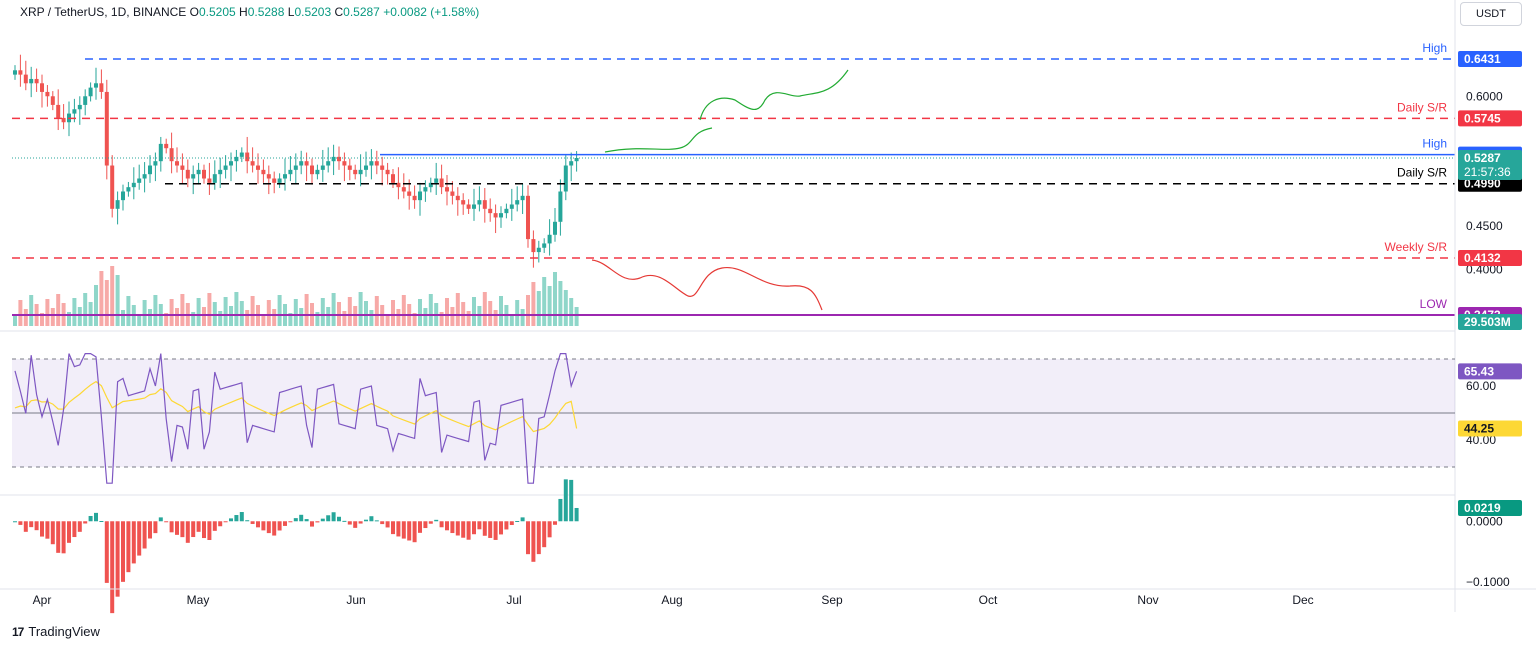 This screenshot has height=651, width=1536. I want to click on level-label: Weekly S/R, so click(1416, 247).